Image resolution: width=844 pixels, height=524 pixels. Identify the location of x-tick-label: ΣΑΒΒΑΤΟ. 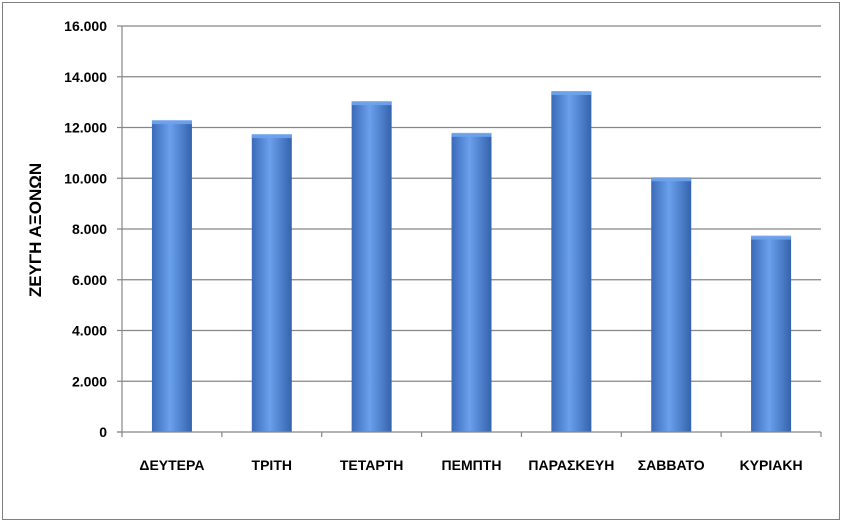
(671, 465).